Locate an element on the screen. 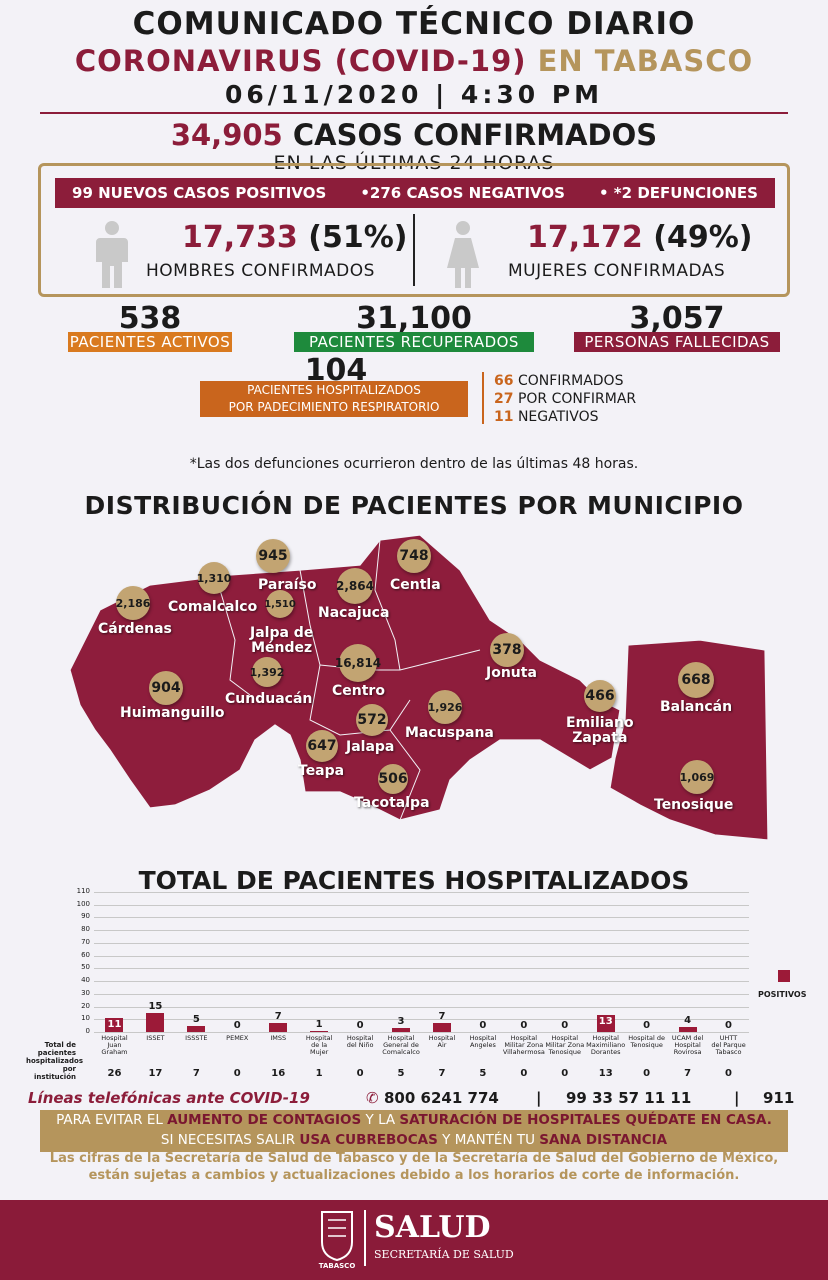 The image size is (828, 1280). y-tick-label: 50 is located at coordinates (85, 967).